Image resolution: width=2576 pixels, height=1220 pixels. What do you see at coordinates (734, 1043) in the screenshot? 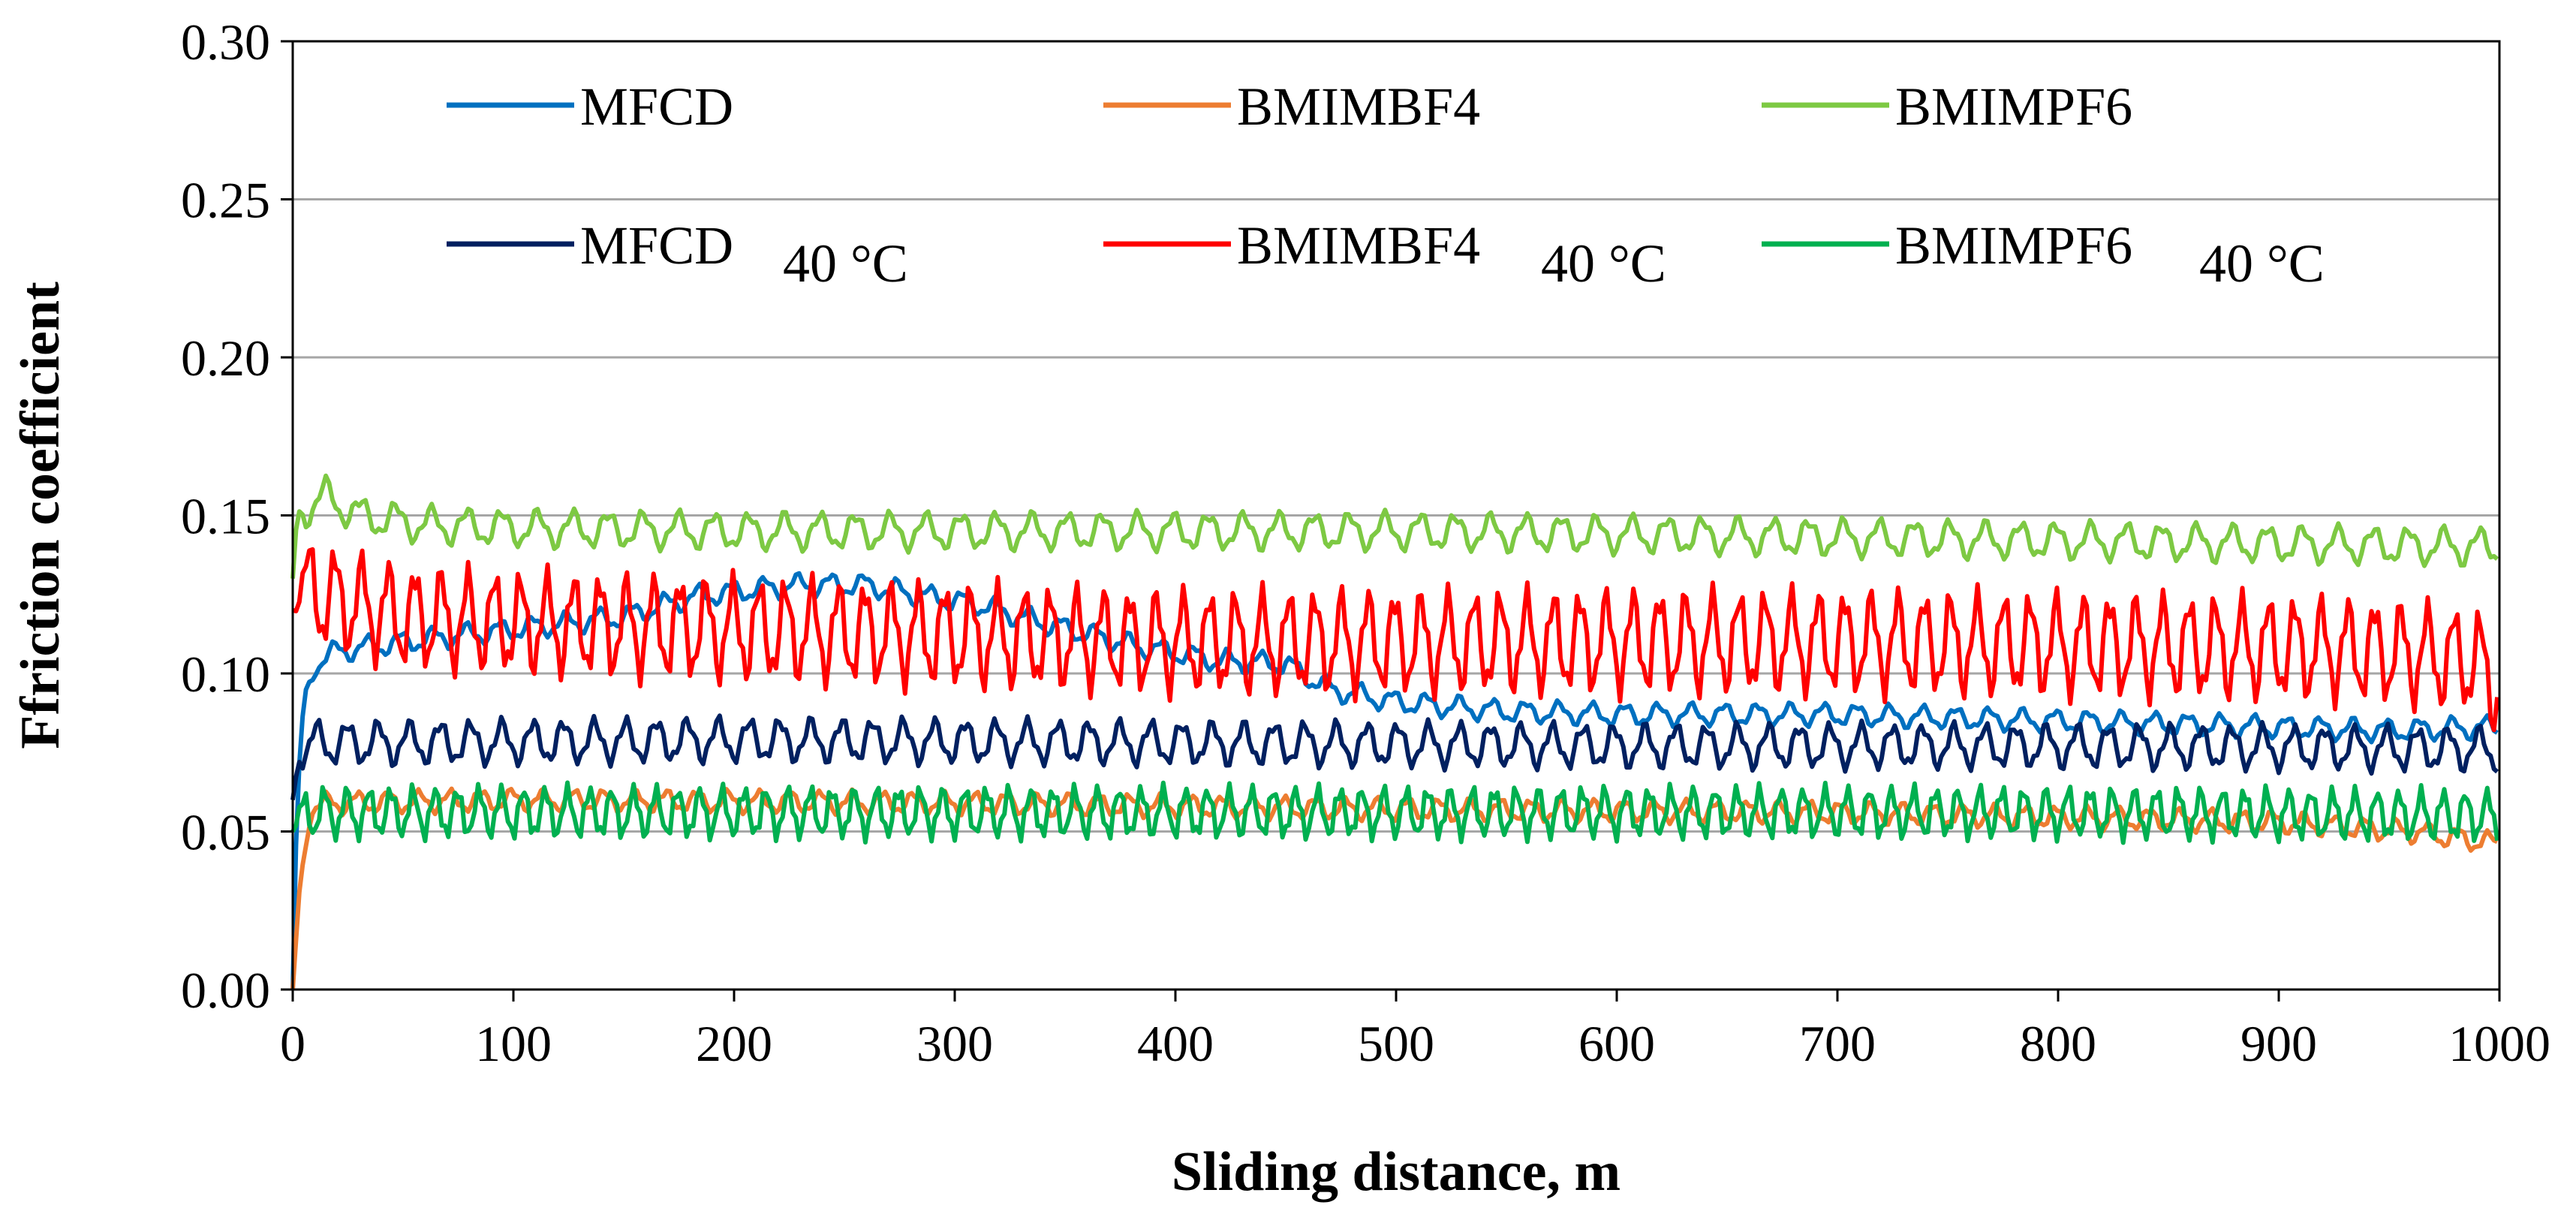
I see `x-tick-label: 200` at bounding box center [734, 1043].